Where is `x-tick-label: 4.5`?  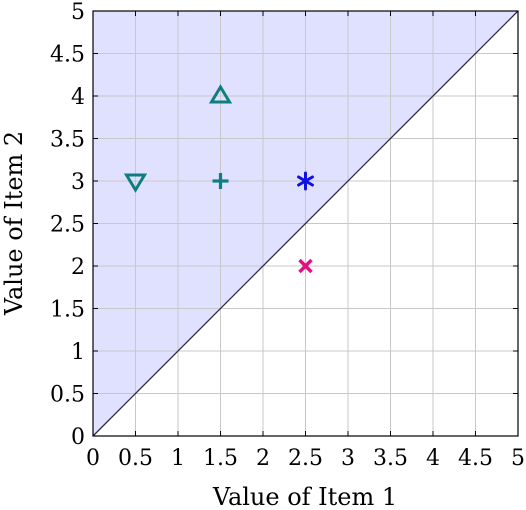
x-tick-label: 4.5 is located at coordinates (475, 458).